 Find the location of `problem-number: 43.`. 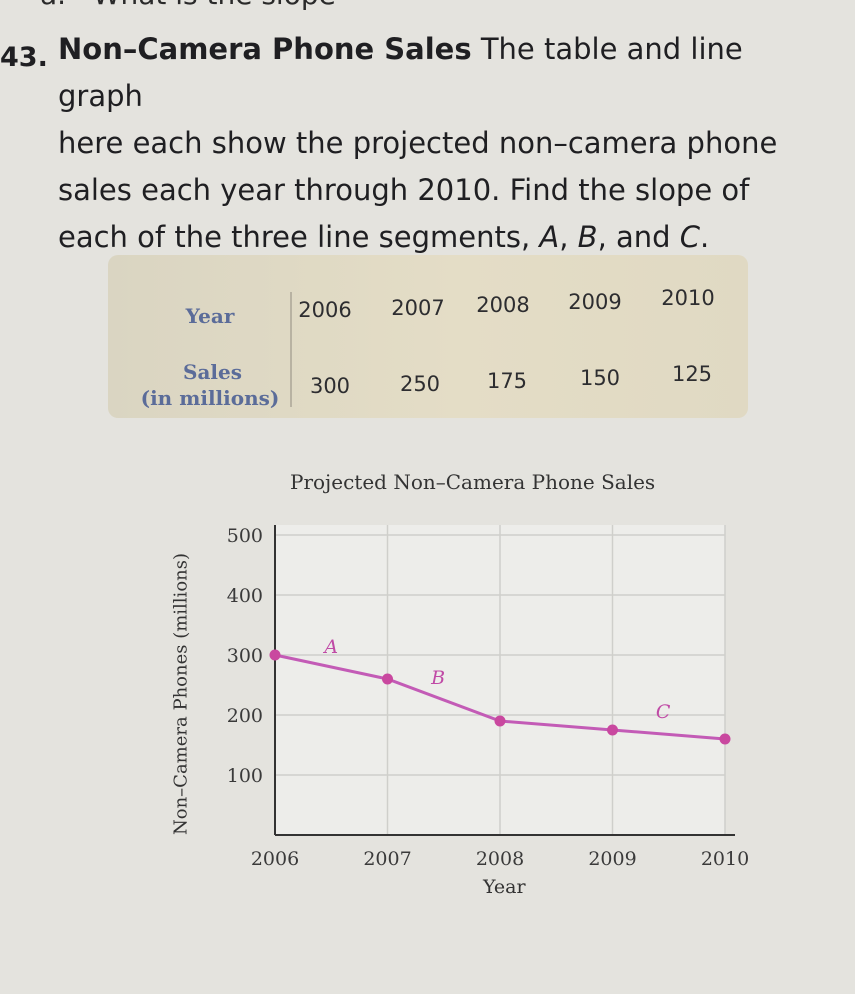

problem-number: 43. is located at coordinates (24, 57).